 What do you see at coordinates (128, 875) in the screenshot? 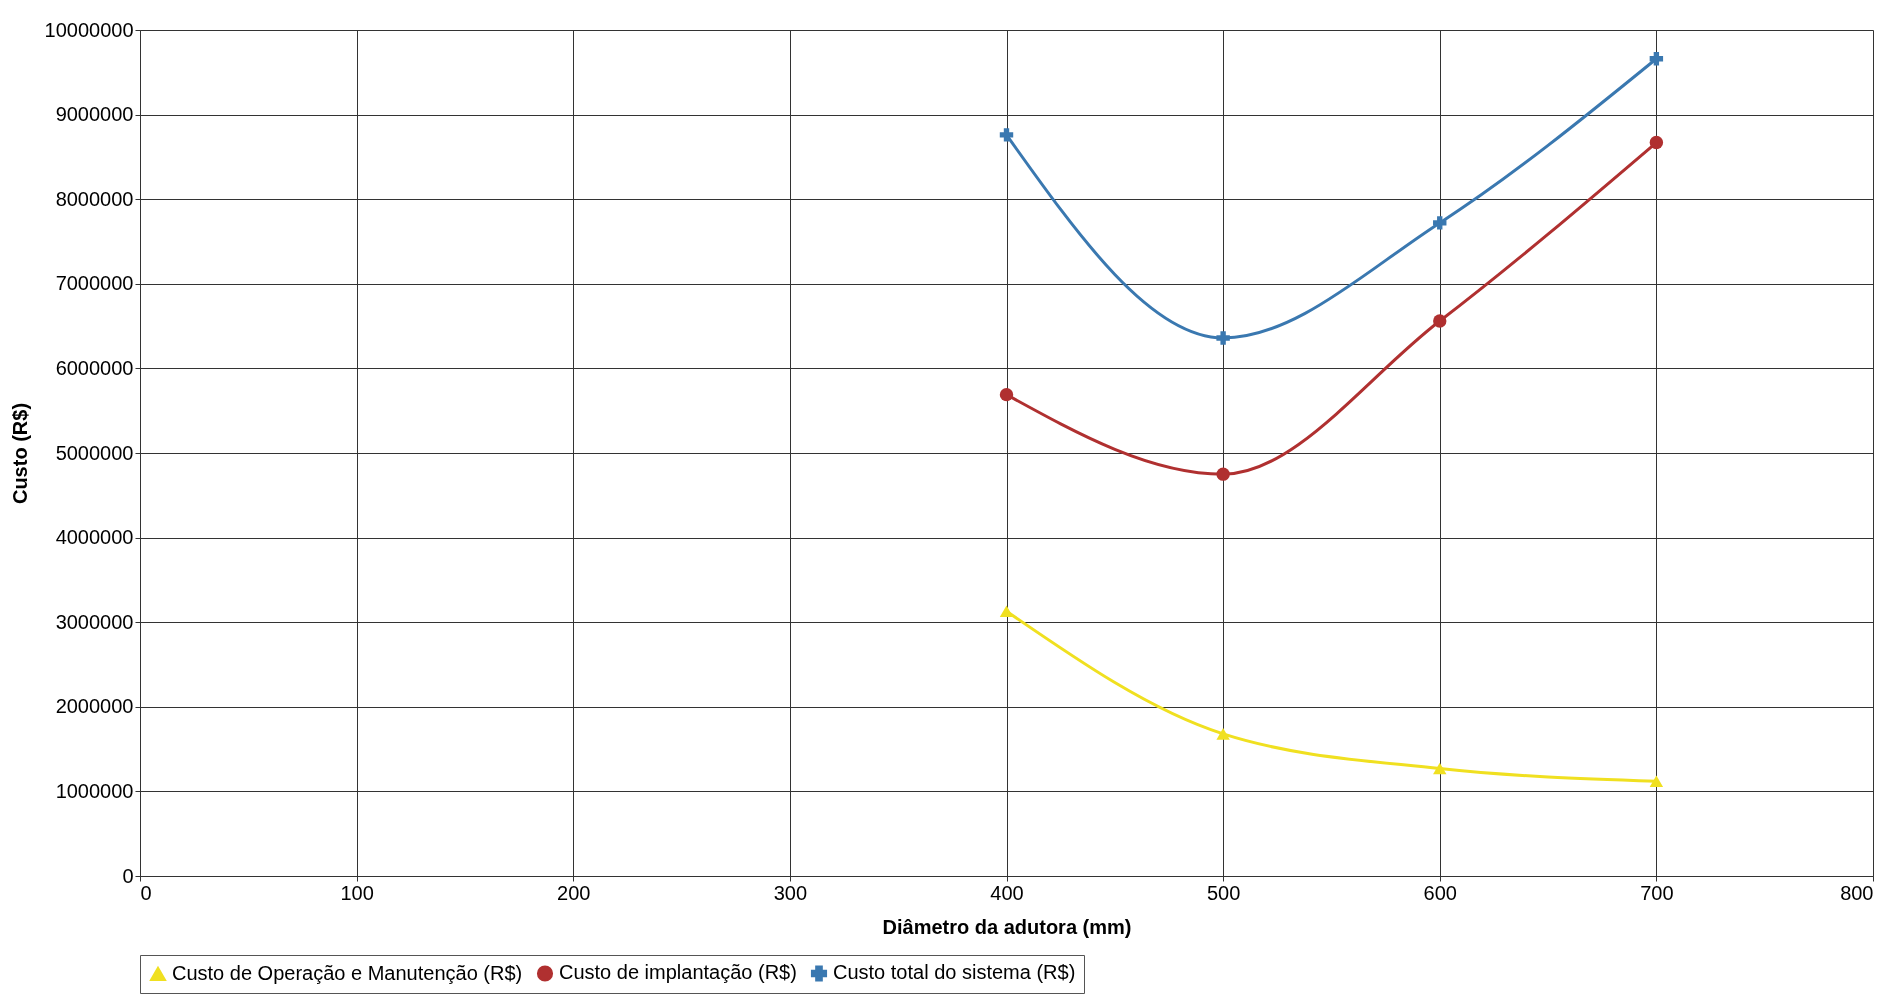
I see `y-tick-label: 0` at bounding box center [128, 875].